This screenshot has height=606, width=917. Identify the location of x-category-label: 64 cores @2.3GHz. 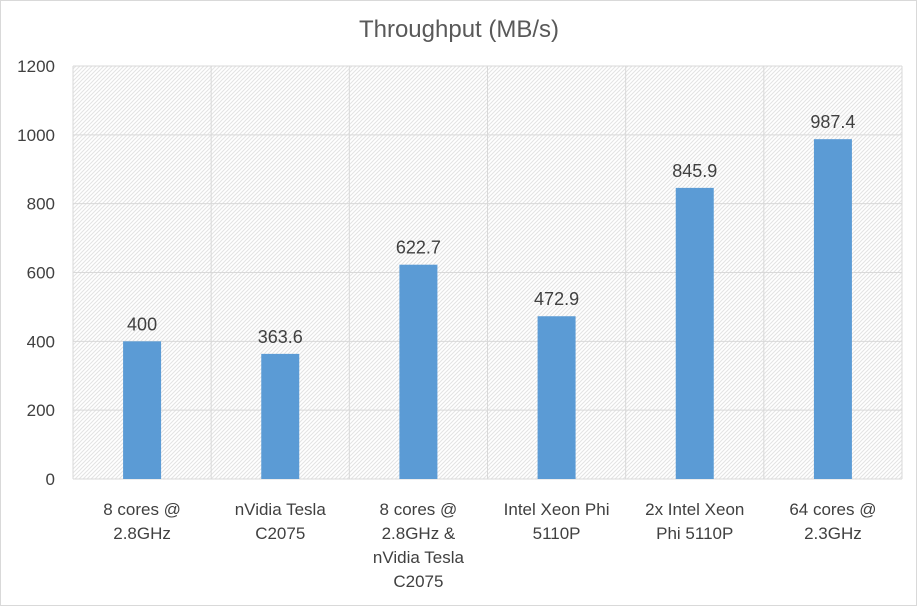
(832, 521).